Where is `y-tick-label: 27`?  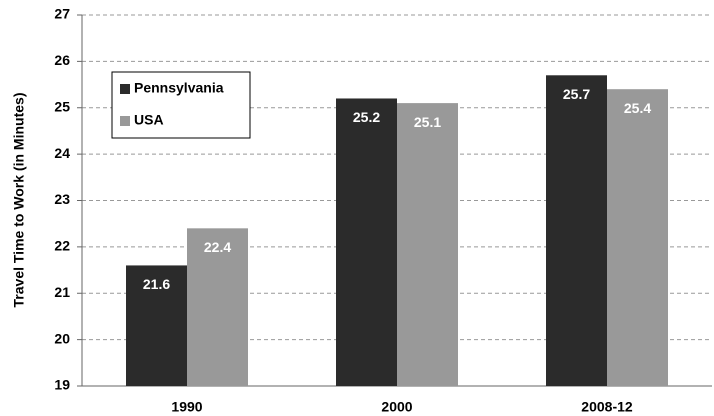
y-tick-label: 27 is located at coordinates (62, 14).